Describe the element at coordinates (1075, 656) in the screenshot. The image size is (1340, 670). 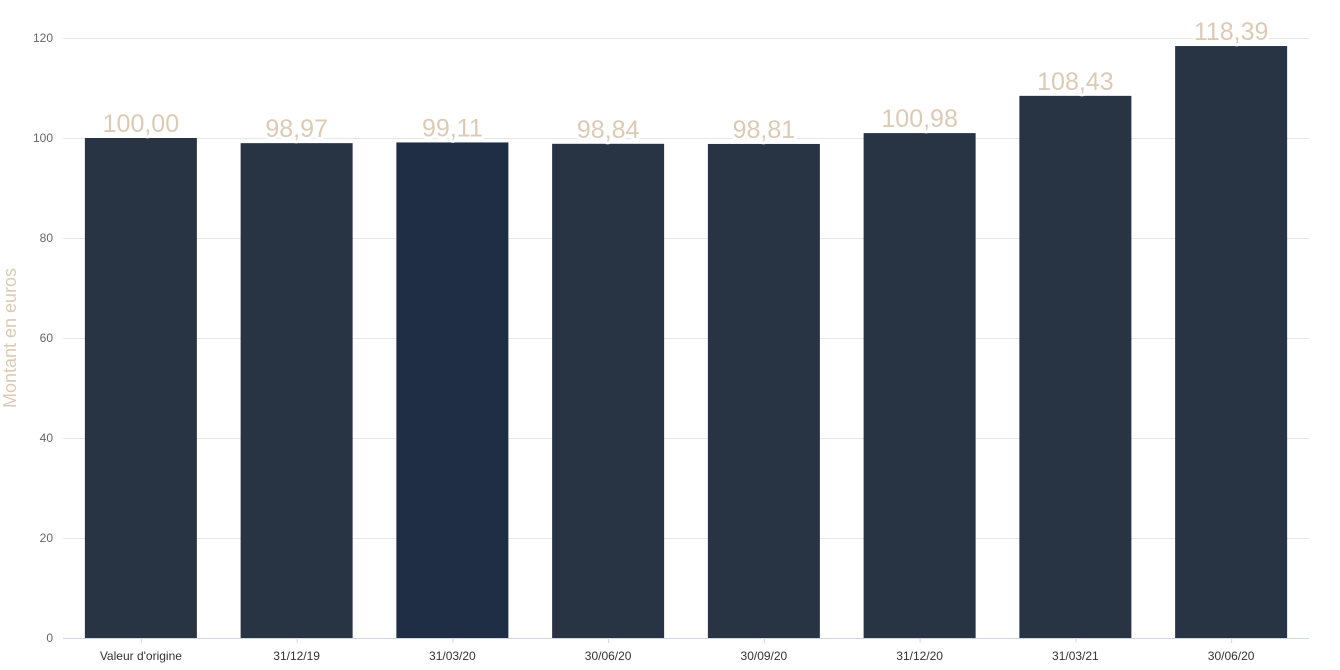
I see `x-tick-label: 31/03/21` at that location.